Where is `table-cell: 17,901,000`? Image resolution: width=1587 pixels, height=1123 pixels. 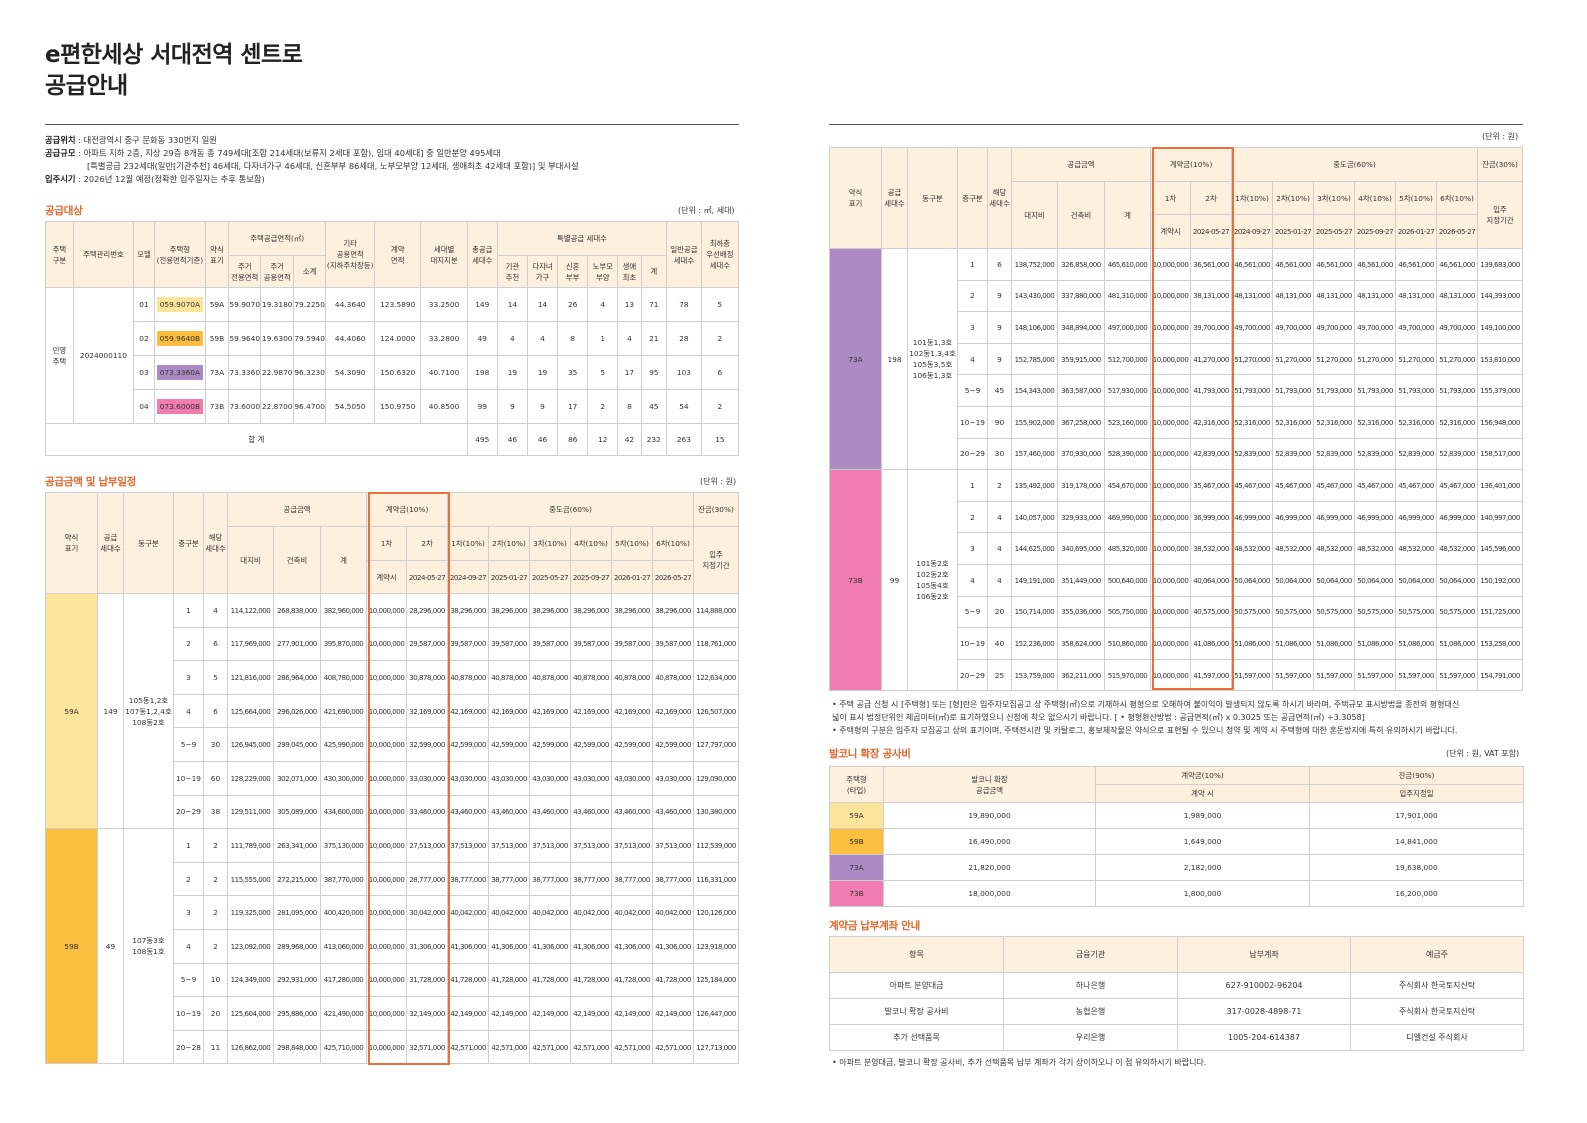 table-cell: 17,901,000 is located at coordinates (1416, 815).